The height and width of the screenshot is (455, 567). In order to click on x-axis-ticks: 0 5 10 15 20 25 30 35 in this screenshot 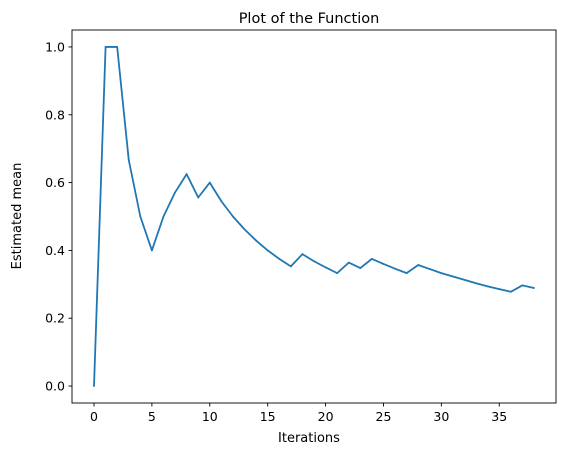, I will do `click(298, 413)`.